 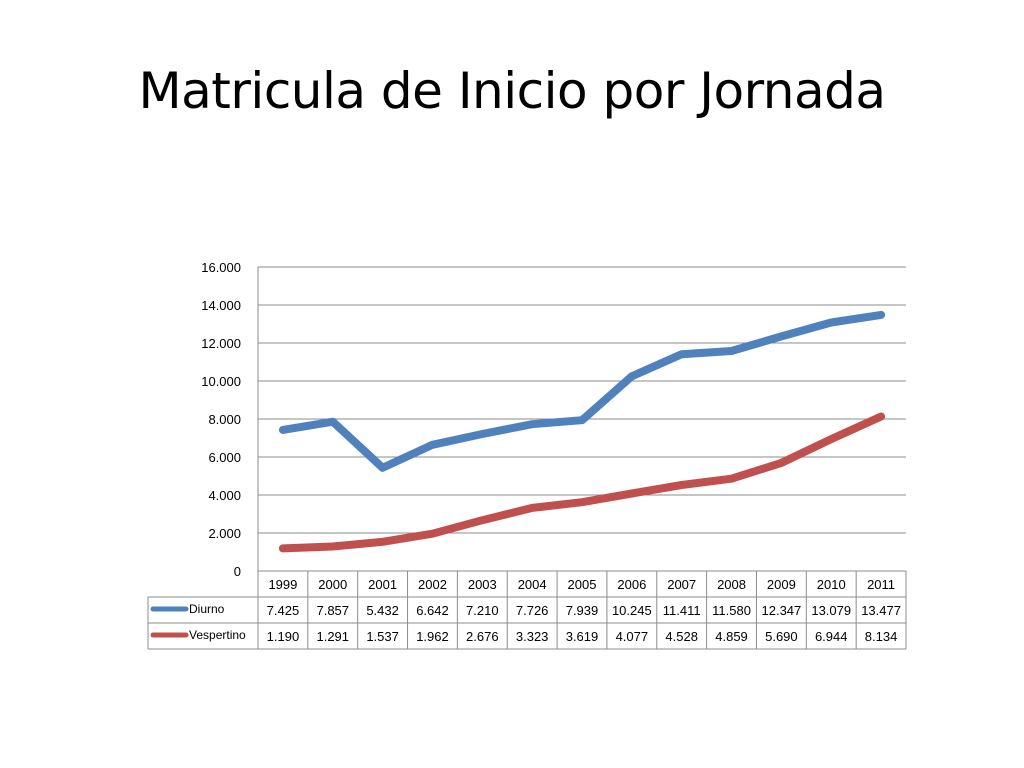 I want to click on table-cell-value: 11.580, so click(x=731, y=610).